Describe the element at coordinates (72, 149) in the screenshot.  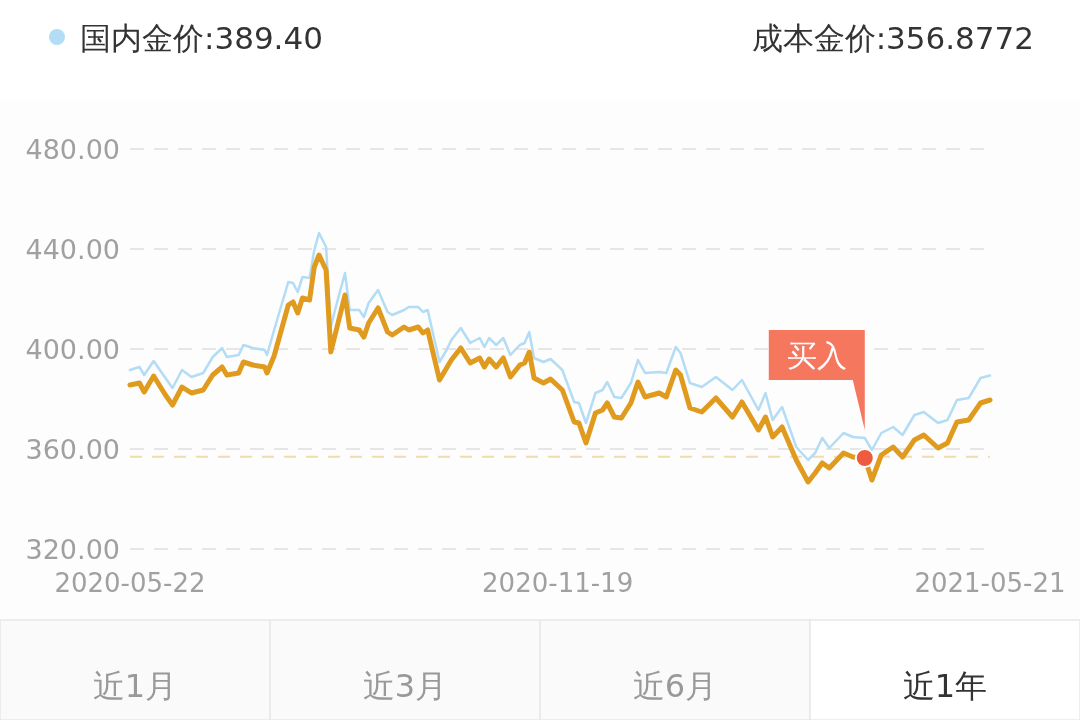
I see `y-tick-label: 480.00` at that location.